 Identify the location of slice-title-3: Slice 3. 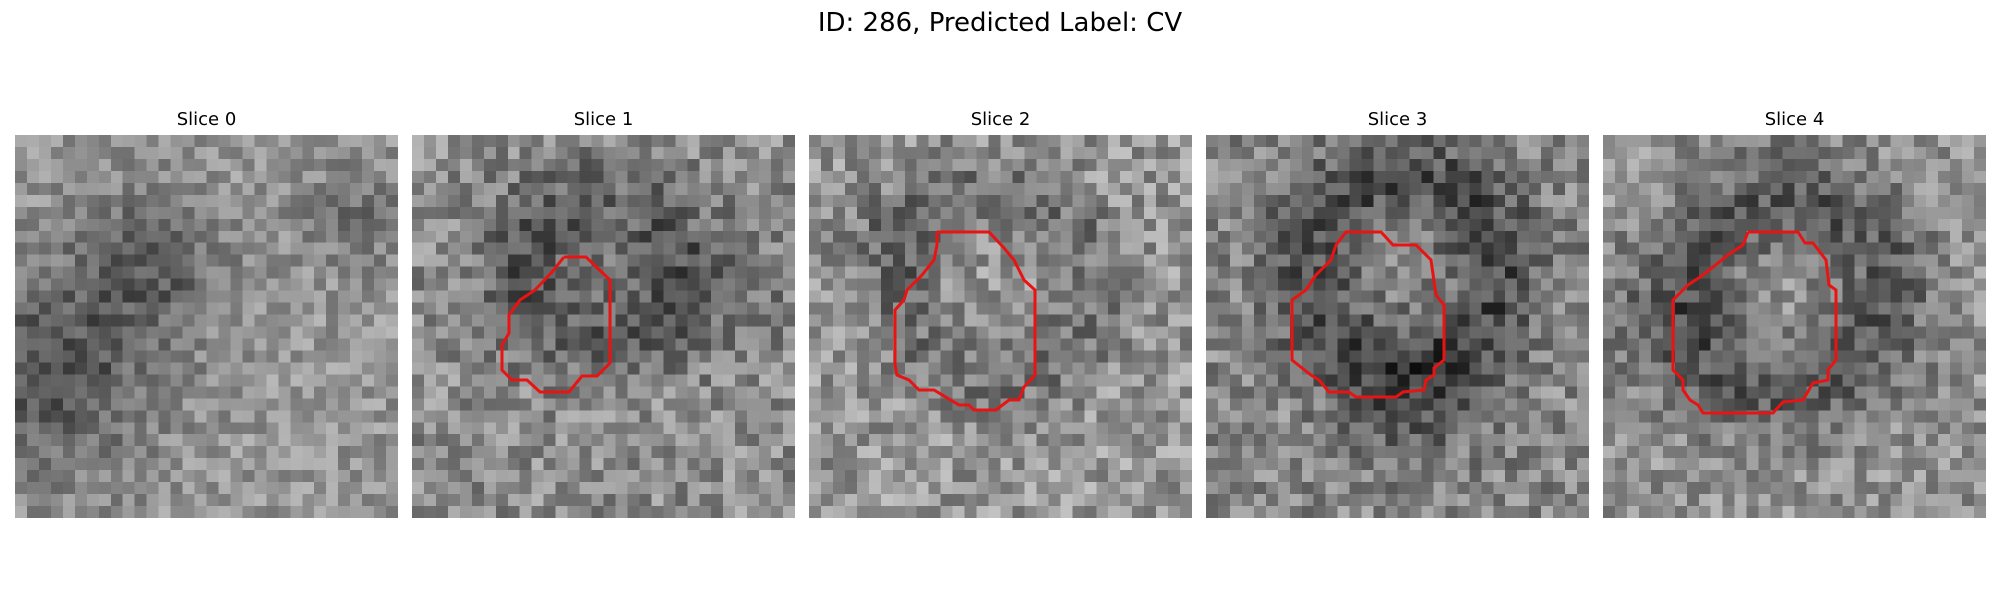
(1397, 119).